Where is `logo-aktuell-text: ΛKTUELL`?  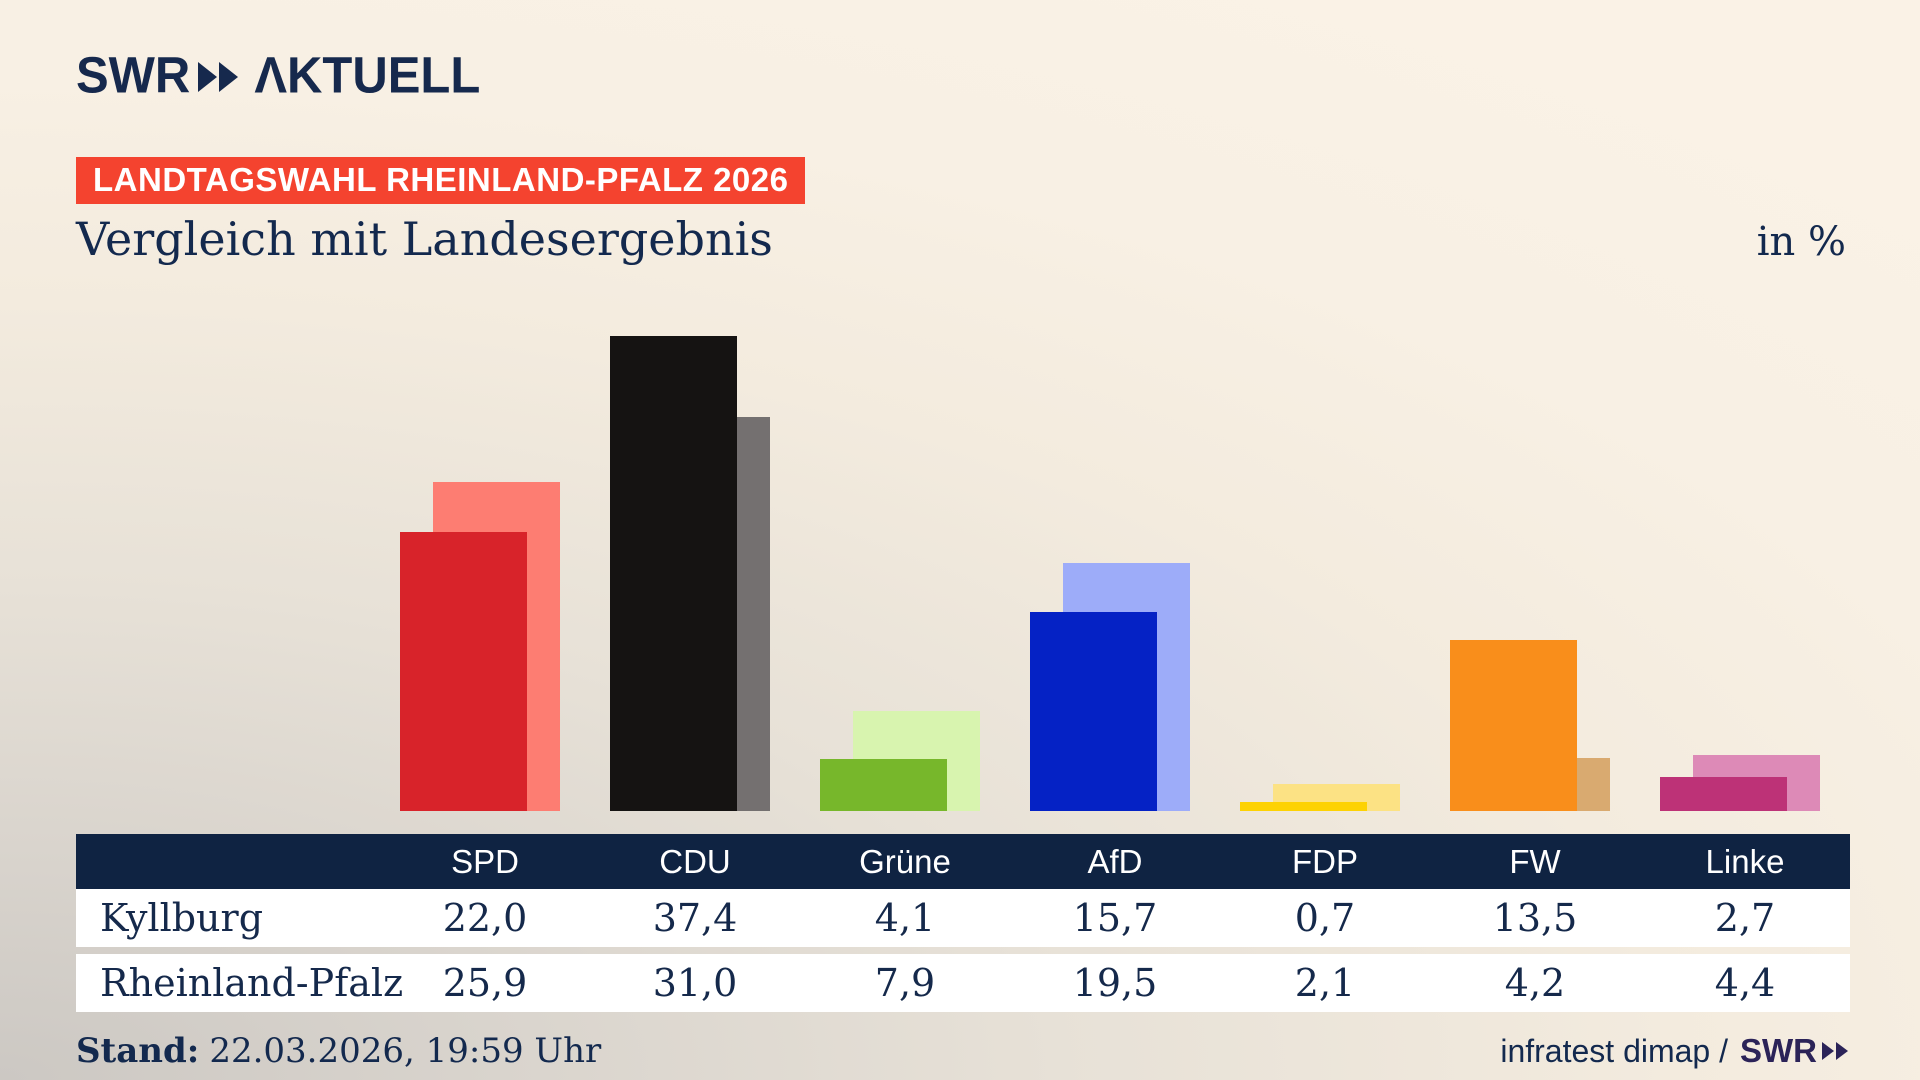 logo-aktuell-text: ΛKTUELL is located at coordinates (367, 76).